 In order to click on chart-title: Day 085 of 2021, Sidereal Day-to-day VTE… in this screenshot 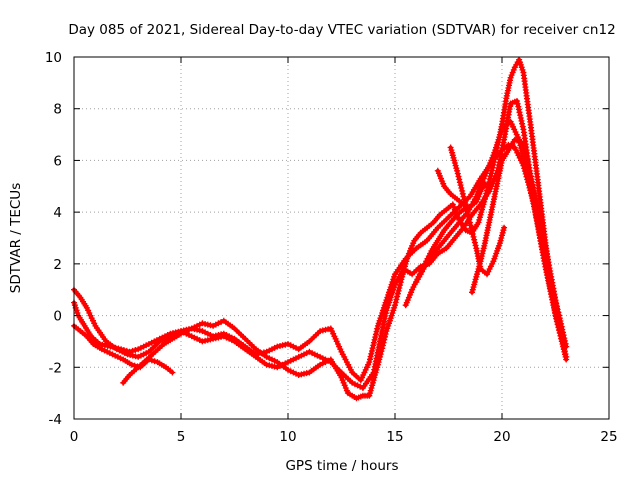, I will do `click(341, 30)`.